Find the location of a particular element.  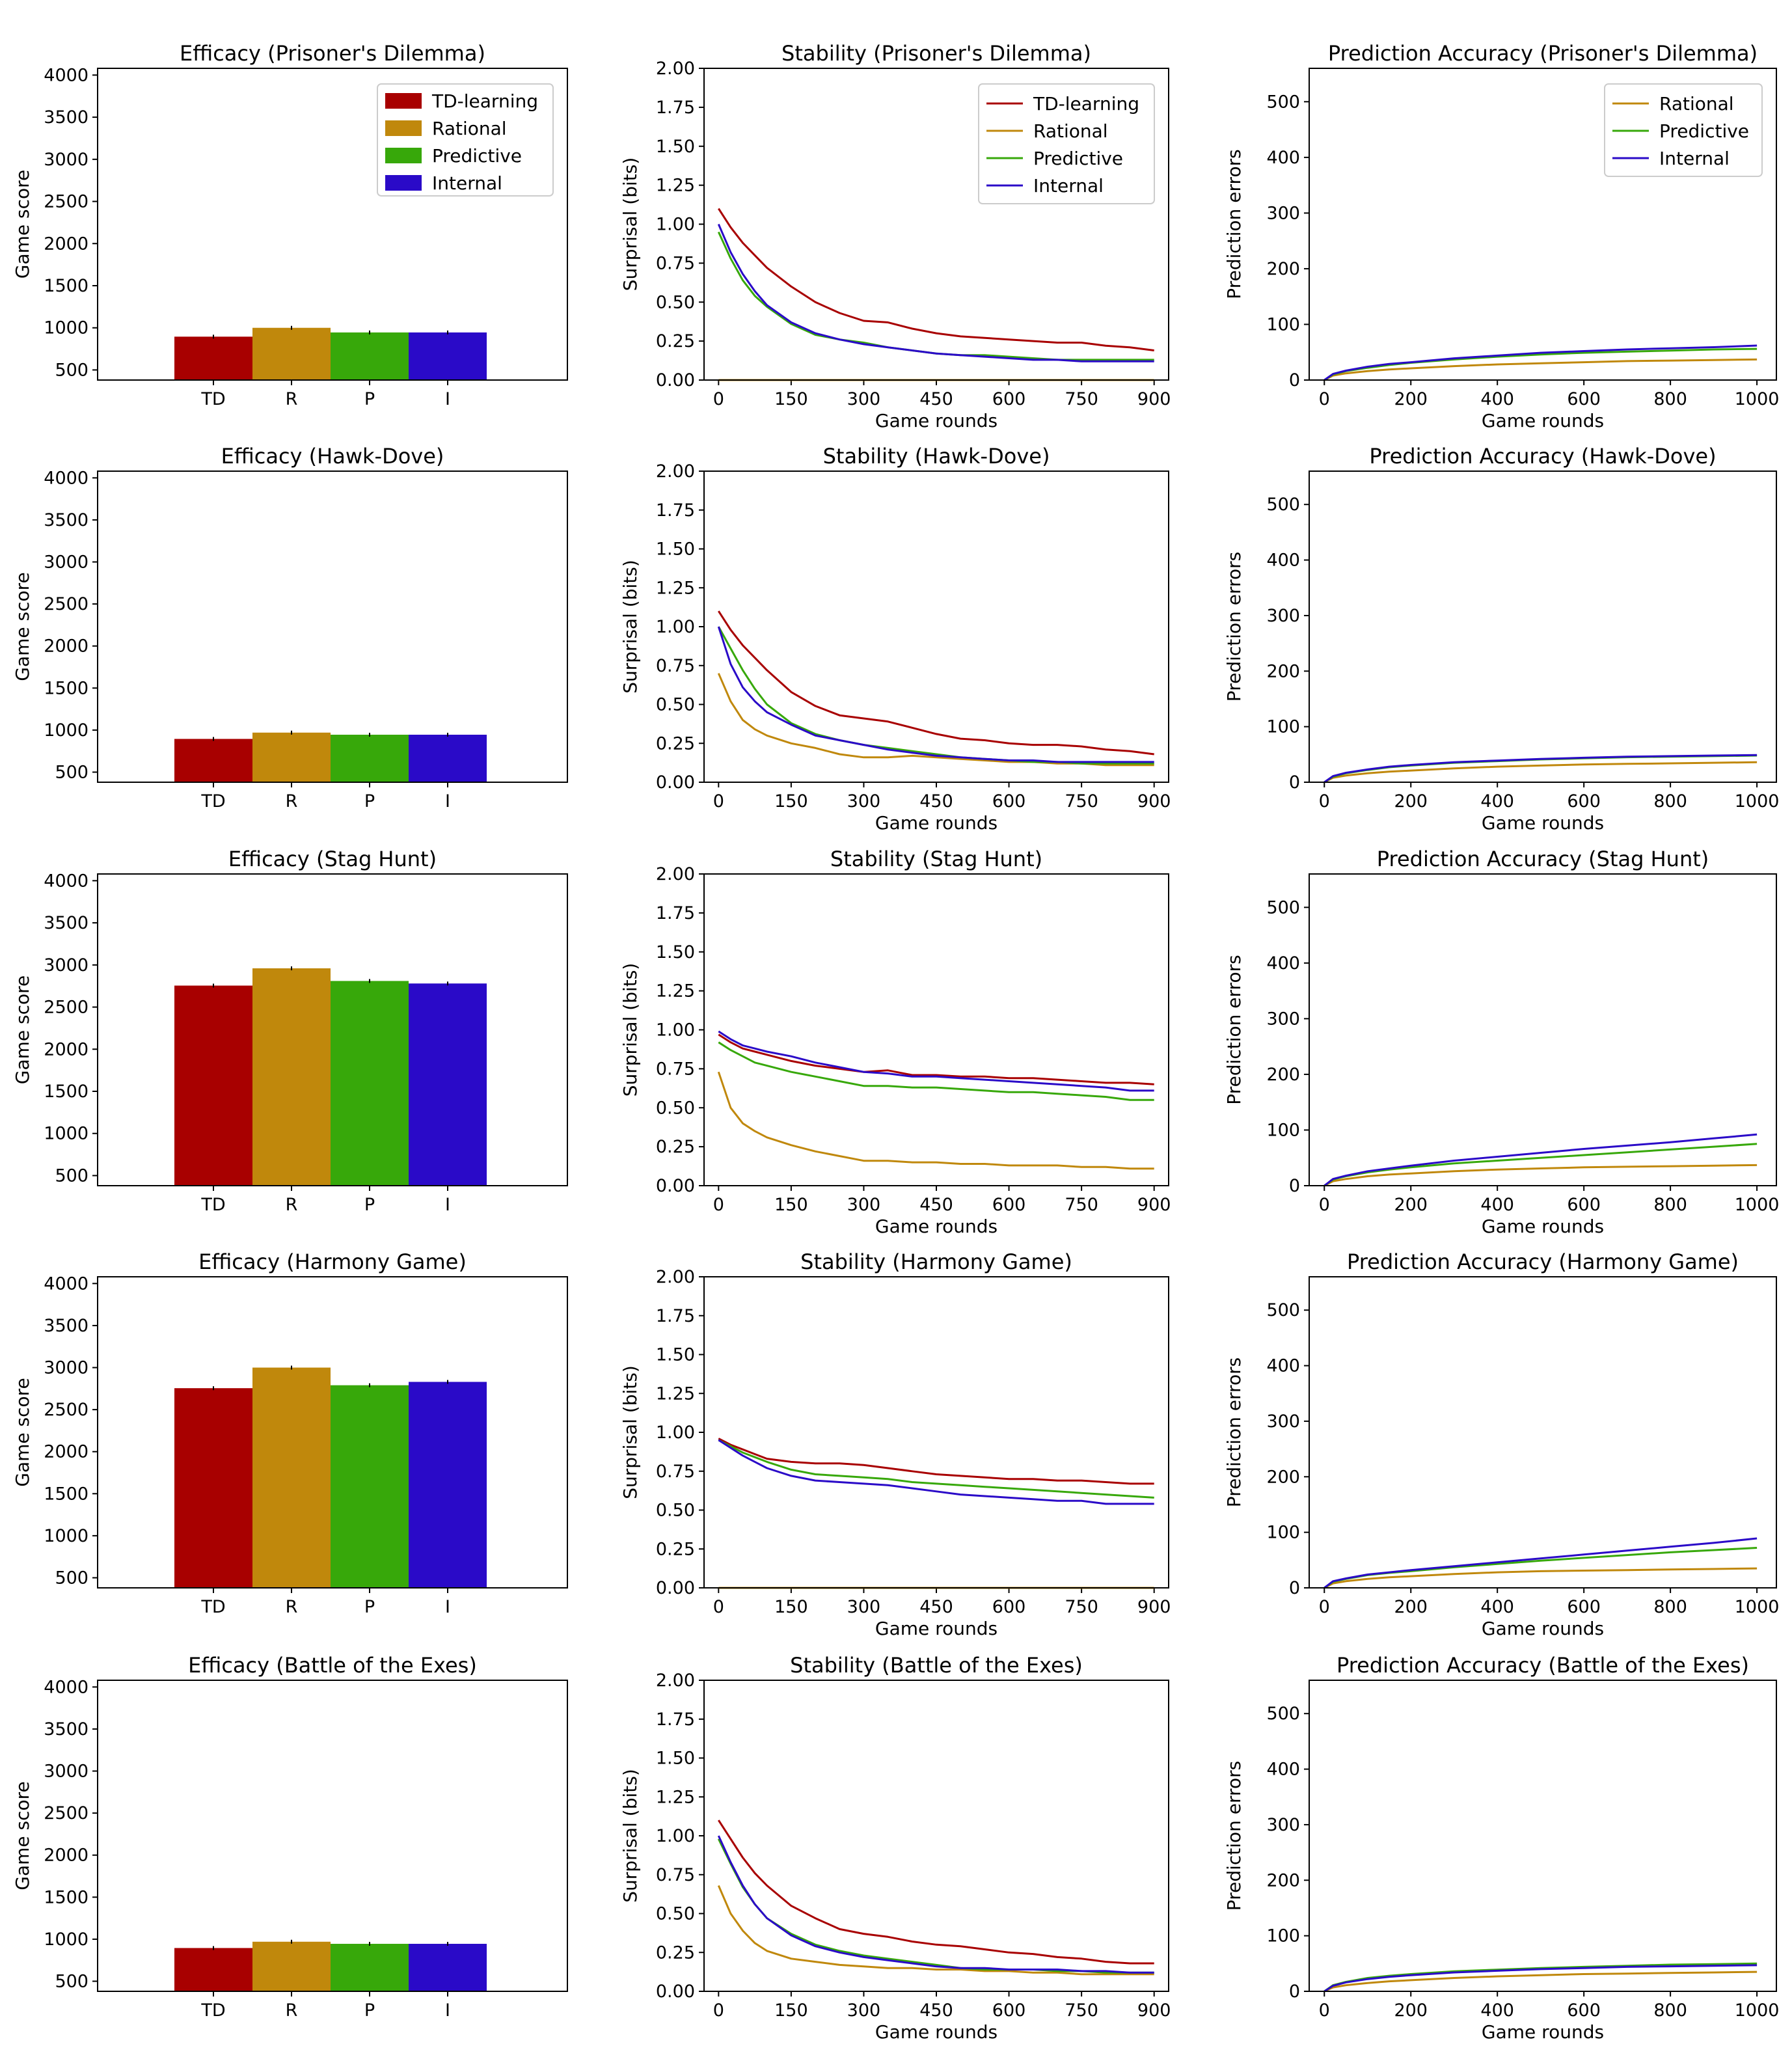

legend-label: Predictive is located at coordinates (1078, 158).